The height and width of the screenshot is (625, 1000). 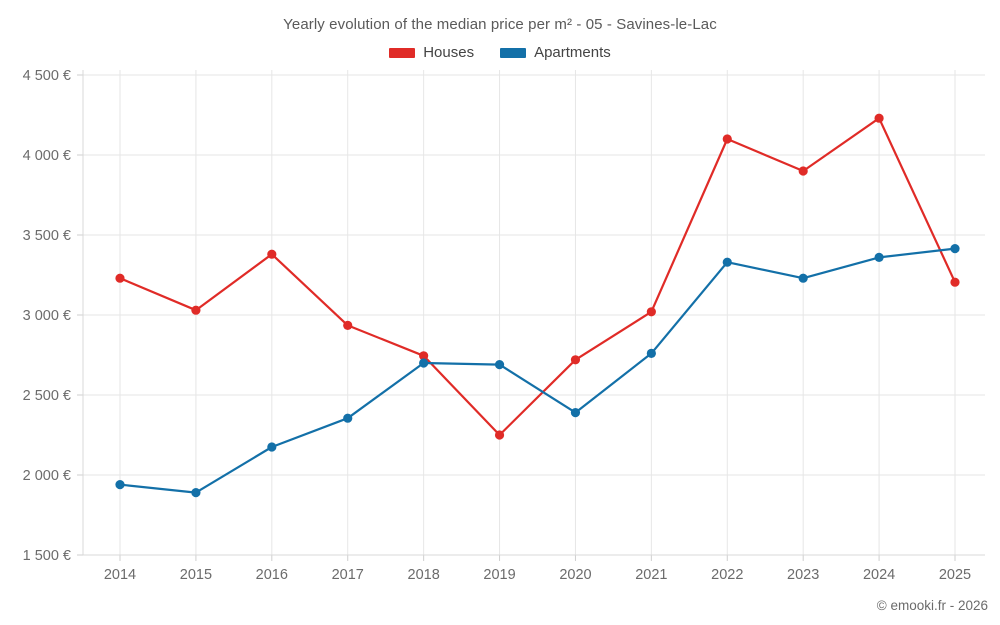 I want to click on footer-copyright: © emooki.fr - 2026, so click(x=932, y=605).